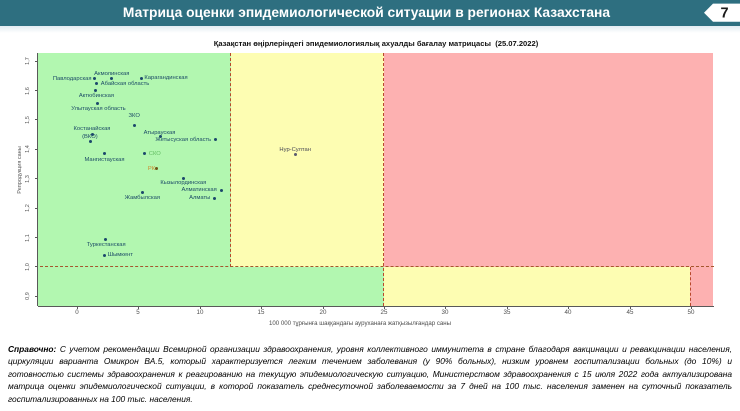 The image size is (740, 411). What do you see at coordinates (724, 13) in the screenshot?
I see `svg-text: 7` at bounding box center [724, 13].